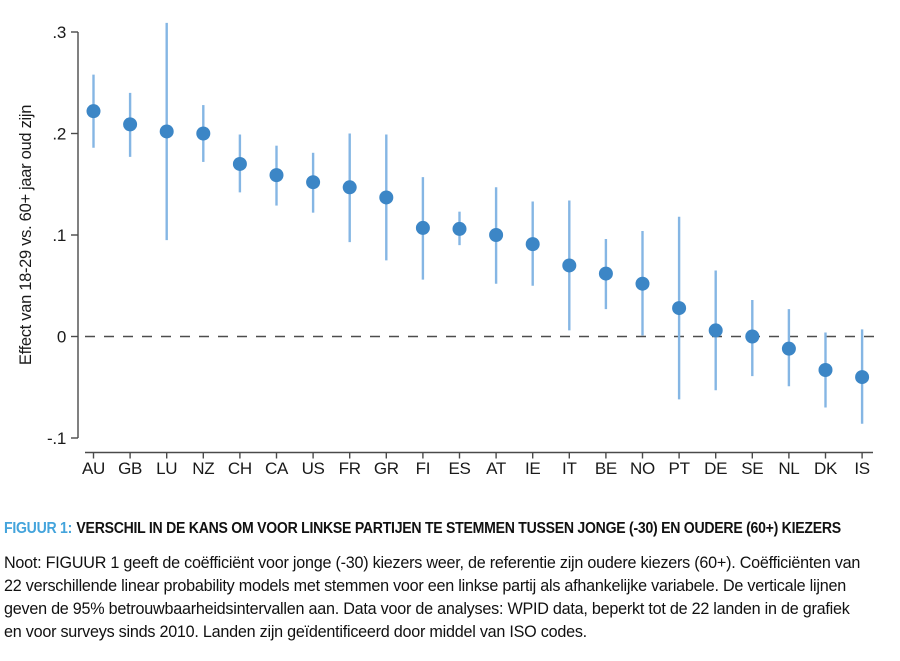  What do you see at coordinates (239, 163) in the screenshot?
I see `coef-point-CH` at bounding box center [239, 163].